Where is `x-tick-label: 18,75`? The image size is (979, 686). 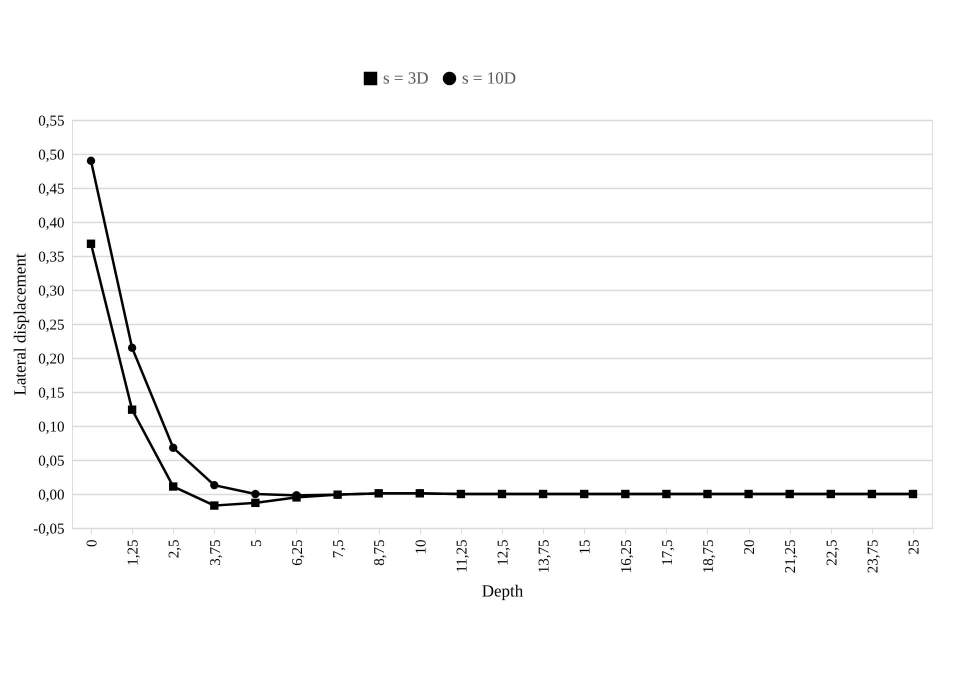
x-tick-label: 18,75 is located at coordinates (709, 557).